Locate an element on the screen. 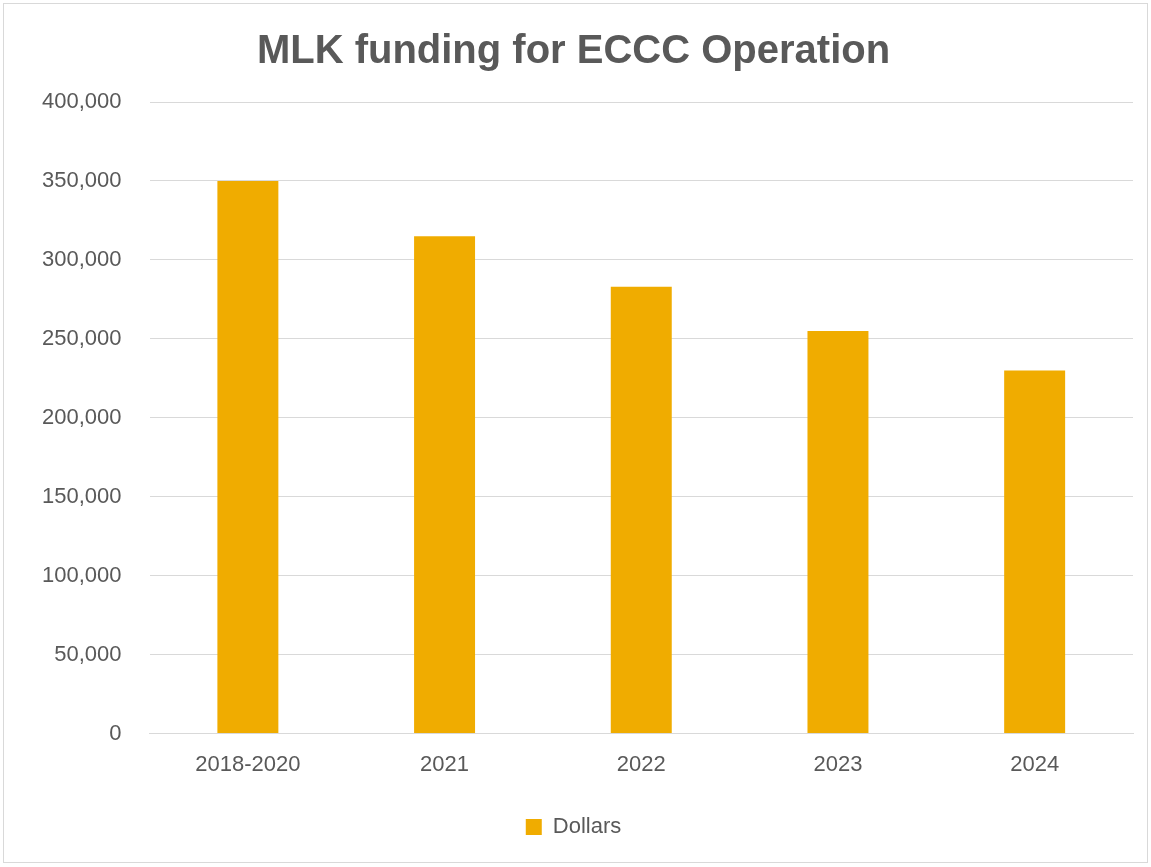  y-tick-label: 350,000 is located at coordinates (81, 180).